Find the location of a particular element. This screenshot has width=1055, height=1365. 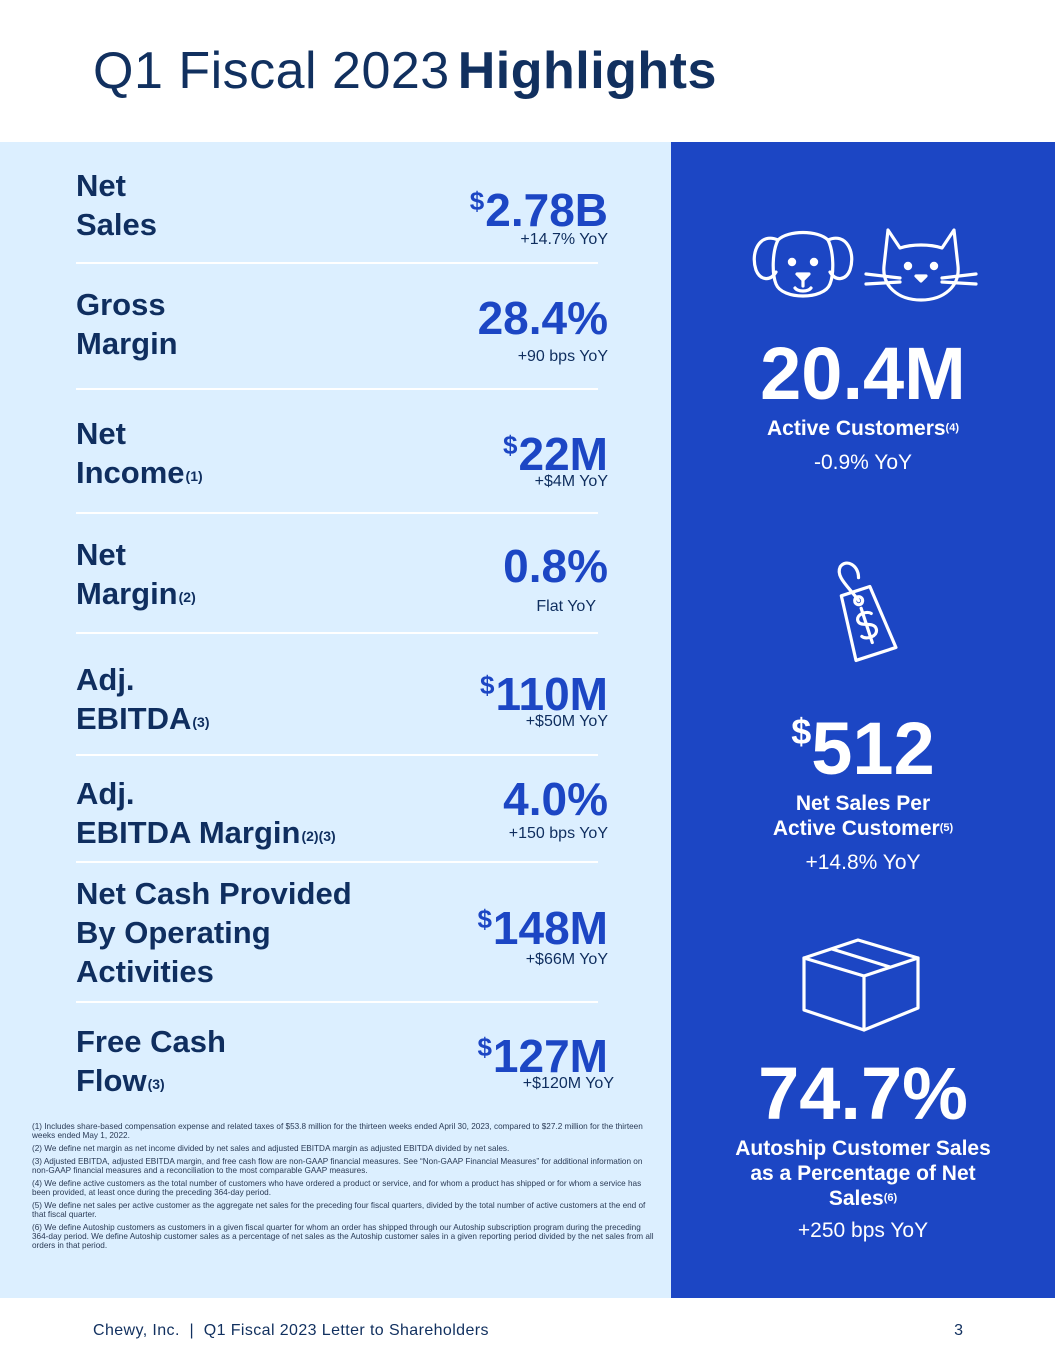

metric-value: $22M is located at coordinates (555, 449).